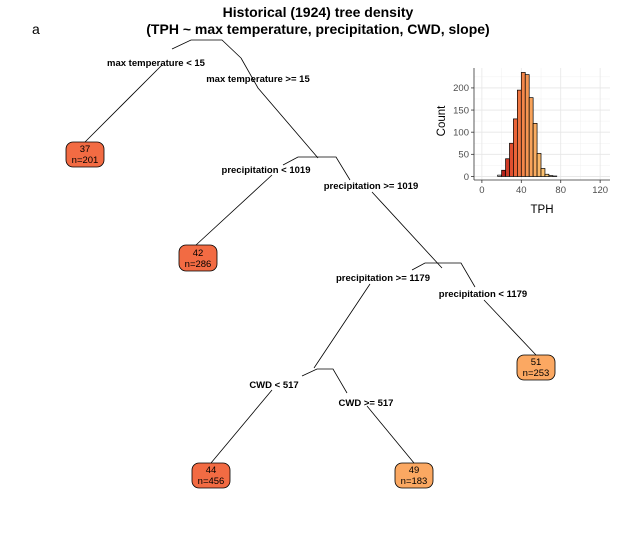 The image size is (637, 551). What do you see at coordinates (600, 190) in the screenshot?
I see `x-tick-label: 120` at bounding box center [600, 190].